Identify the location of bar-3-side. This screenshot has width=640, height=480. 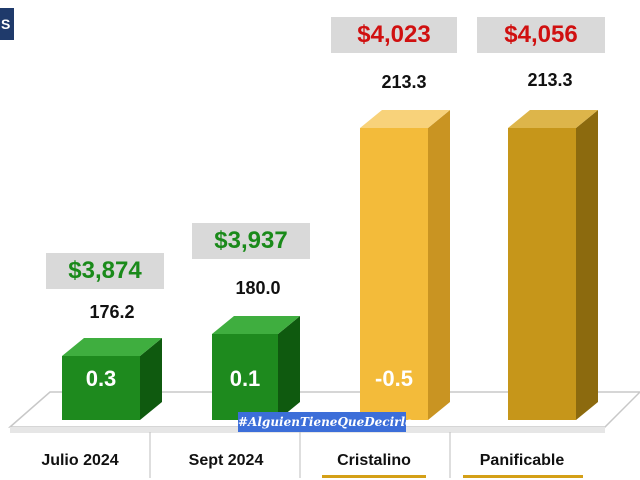
(439, 265).